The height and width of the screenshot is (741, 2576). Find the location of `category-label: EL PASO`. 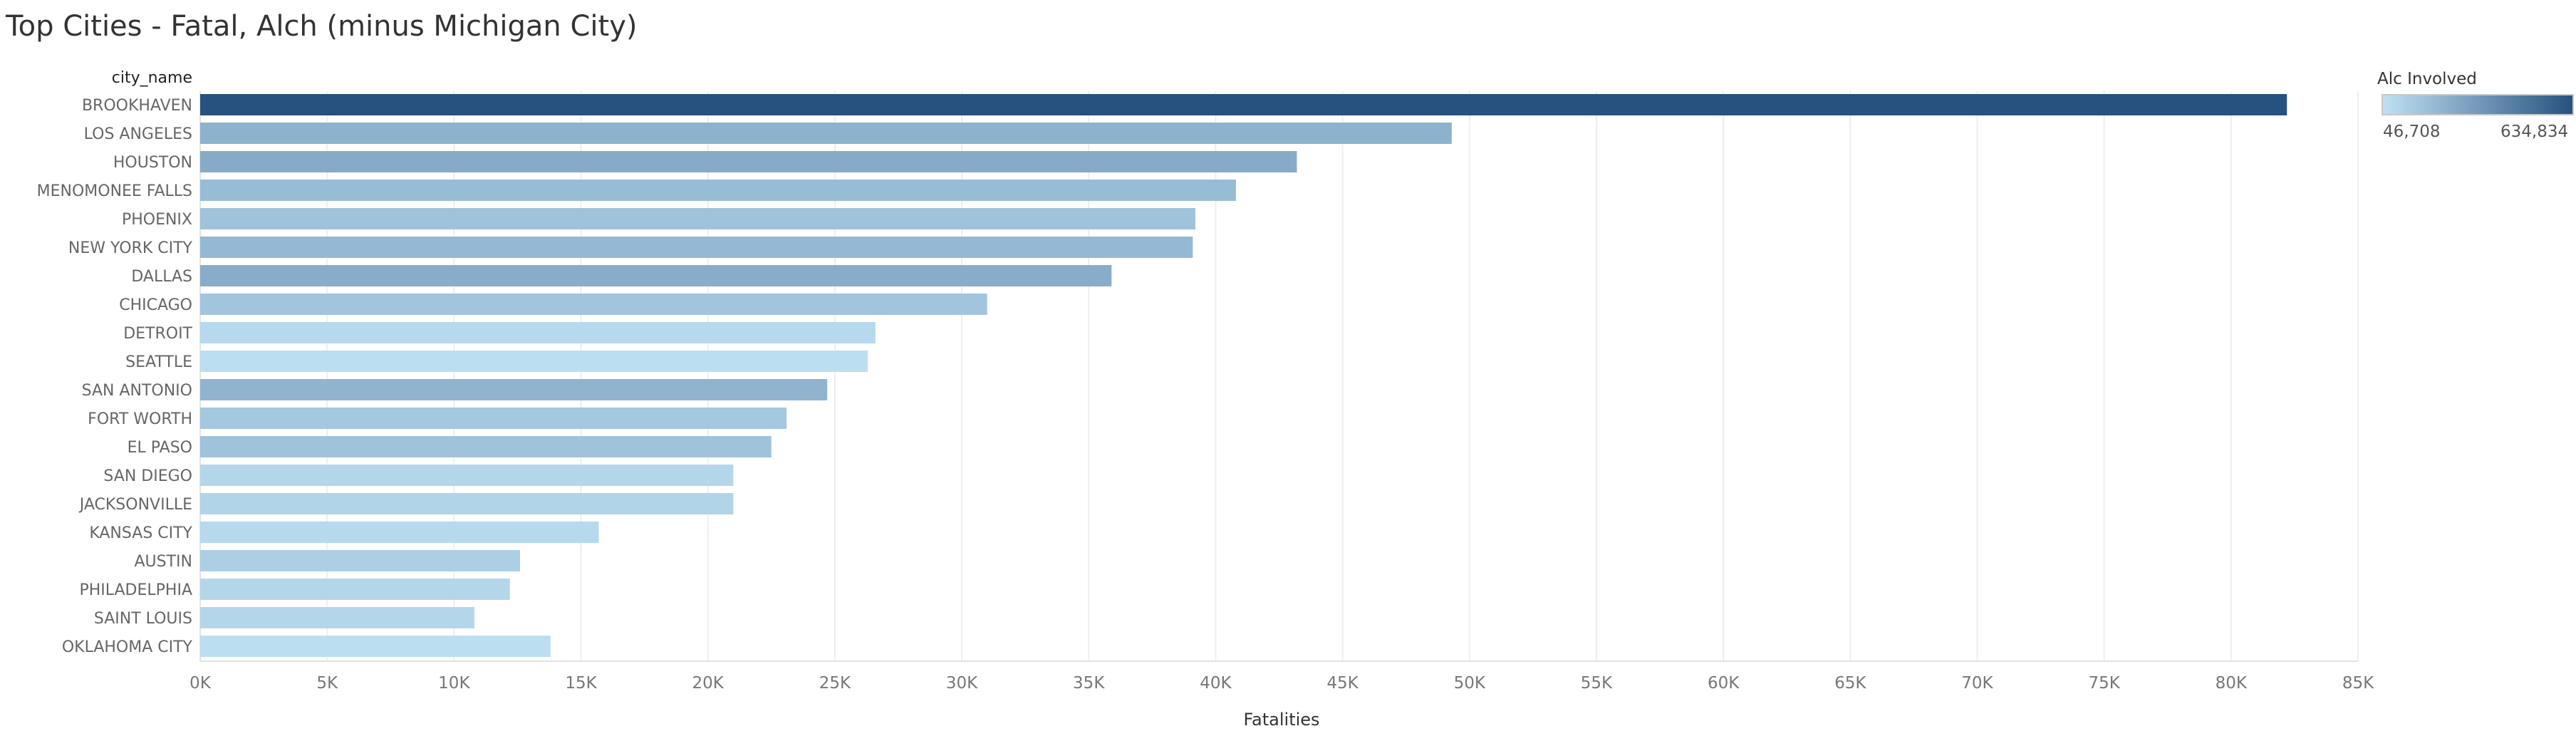

category-label: EL PASO is located at coordinates (160, 448).